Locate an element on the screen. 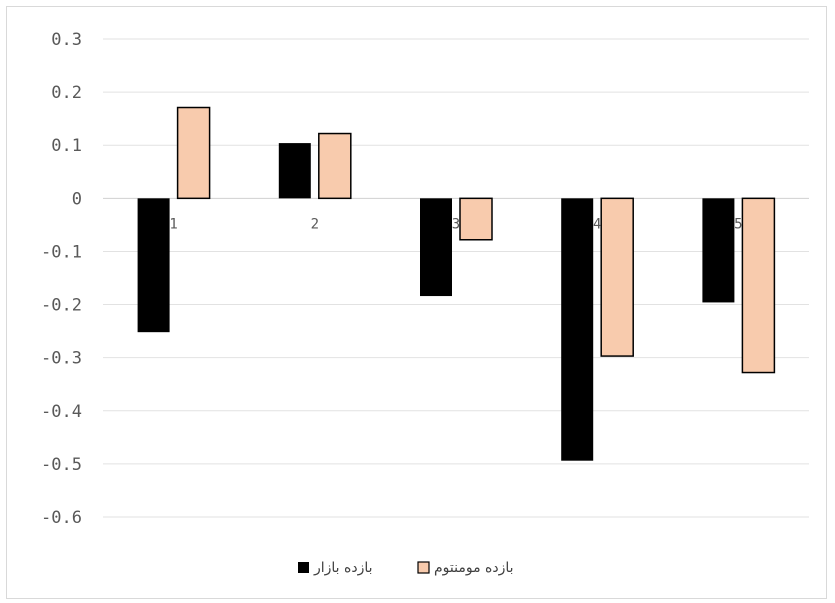 This screenshot has height=603, width=835. y-tick-label: -0.1 is located at coordinates (61, 252).